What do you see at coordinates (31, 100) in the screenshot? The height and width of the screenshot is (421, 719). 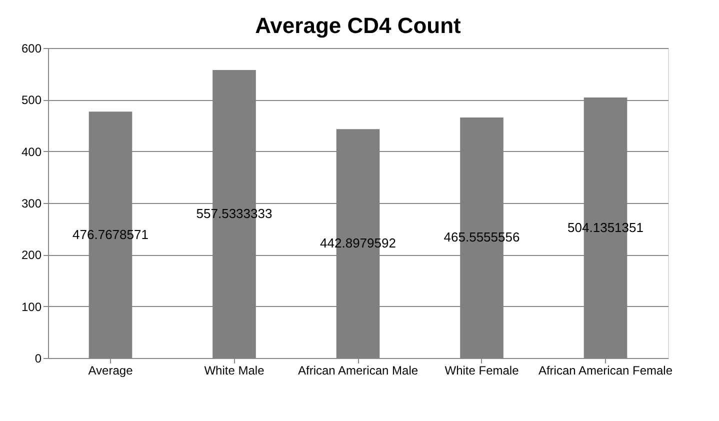 I see `y-tick-label: 500` at bounding box center [31, 100].